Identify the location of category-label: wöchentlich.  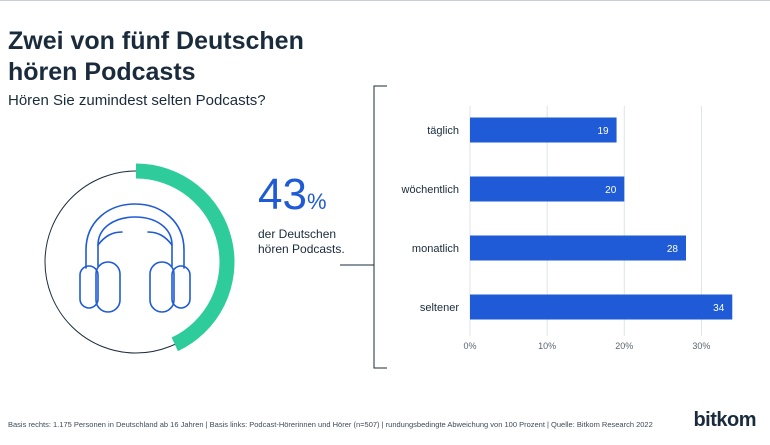
(430, 190).